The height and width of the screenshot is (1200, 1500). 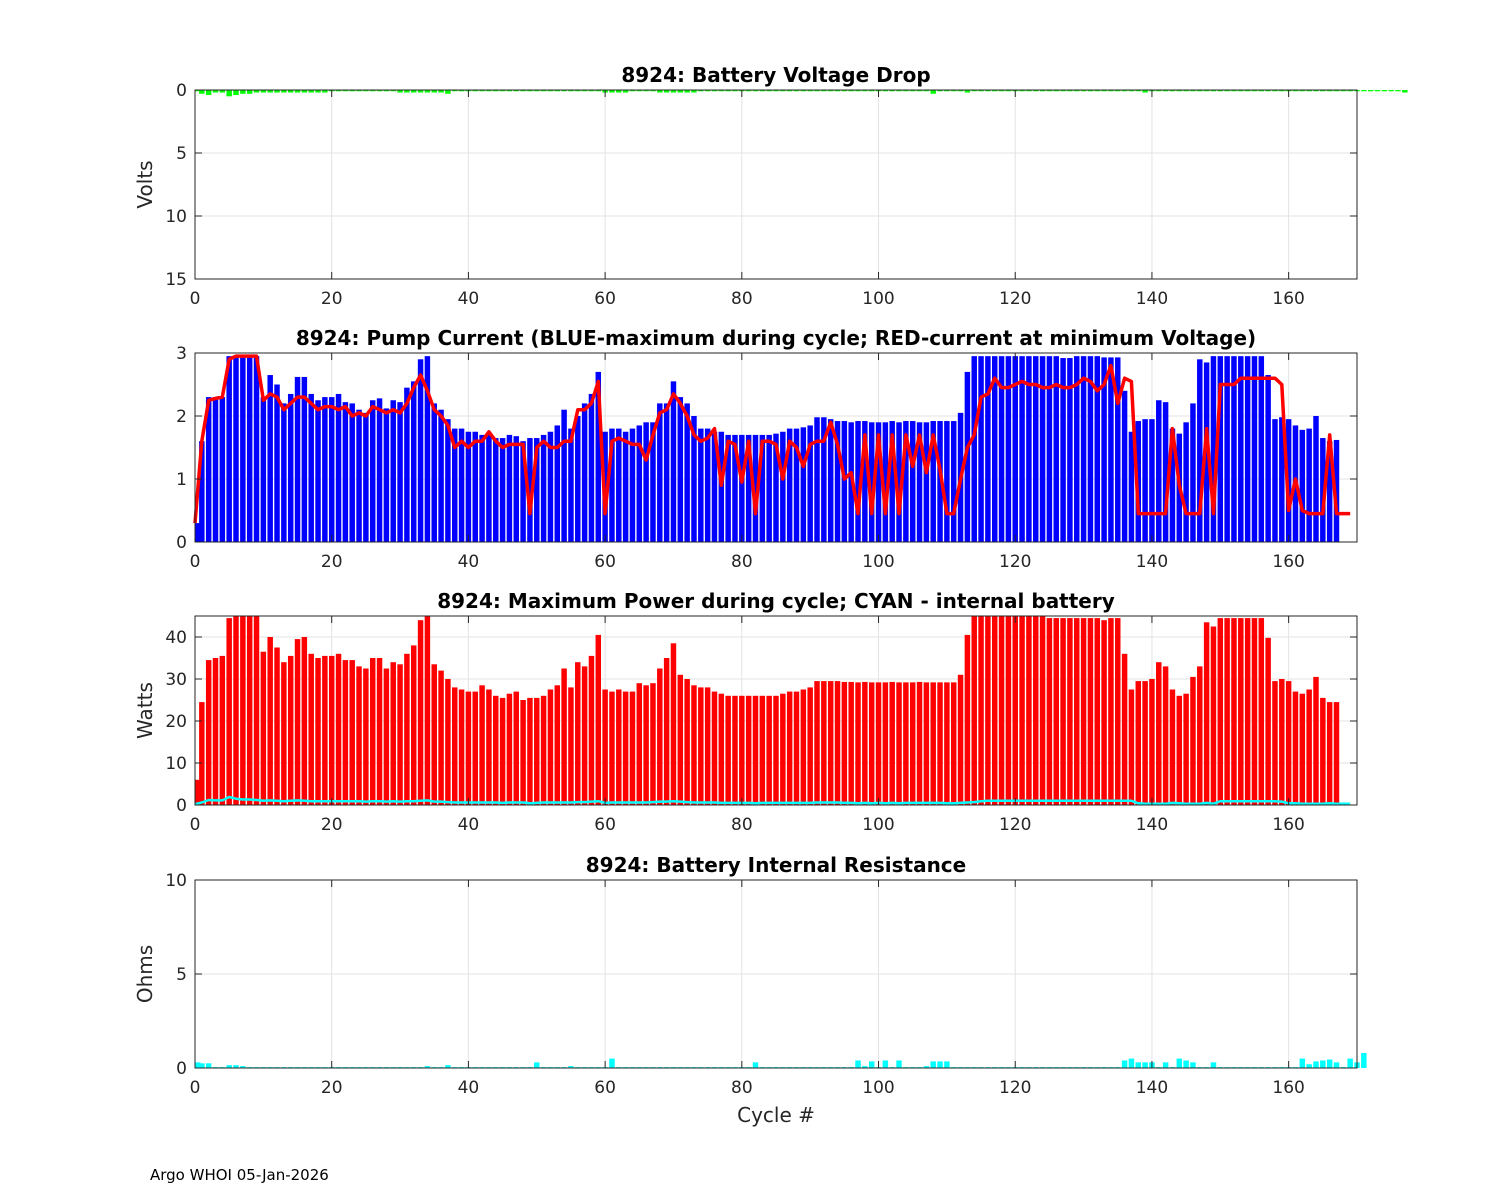 What do you see at coordinates (1288, 299) in the screenshot?
I see `x-tick-label: 160` at bounding box center [1288, 299].